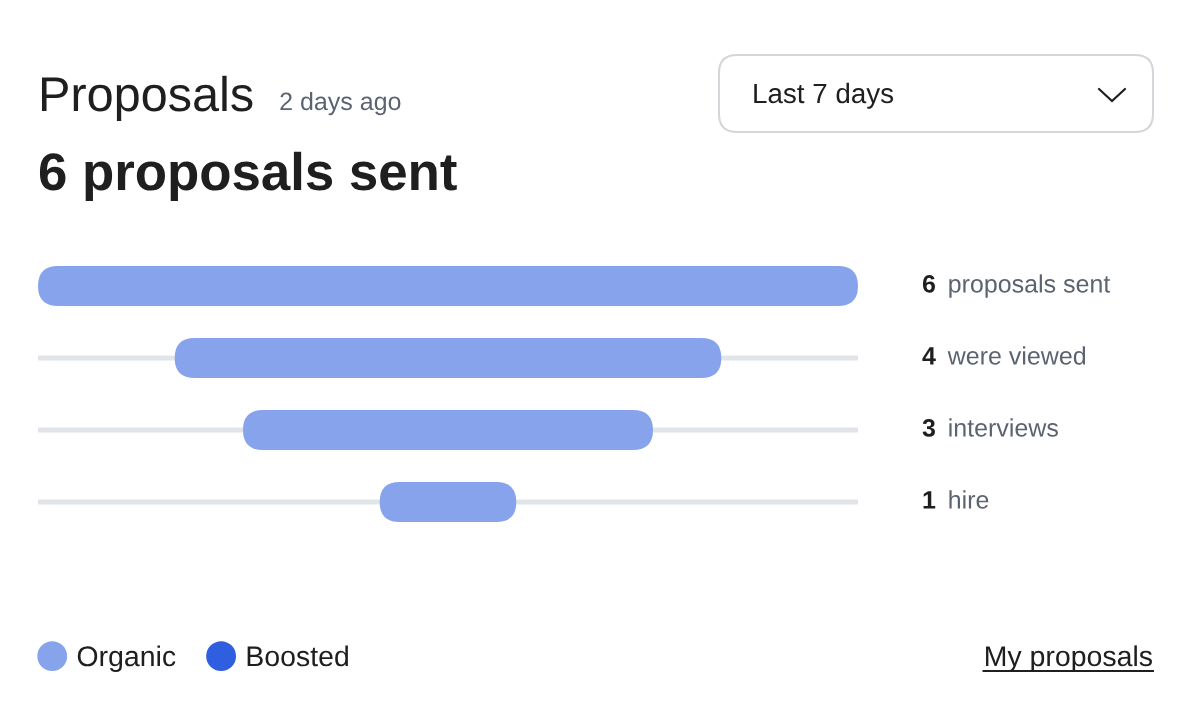 The height and width of the screenshot is (716, 1200). I want to click on category-label: interviews, so click(1003, 427).